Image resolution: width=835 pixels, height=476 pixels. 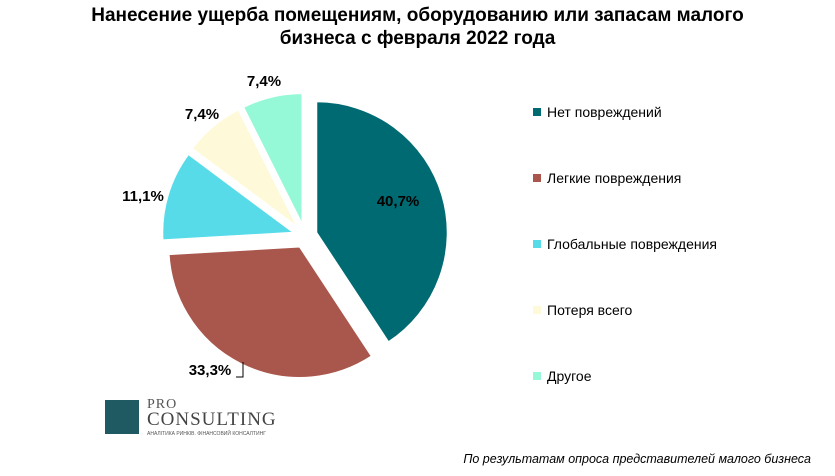 What do you see at coordinates (569, 376) in the screenshot?
I see `legend-label: Другое` at bounding box center [569, 376].